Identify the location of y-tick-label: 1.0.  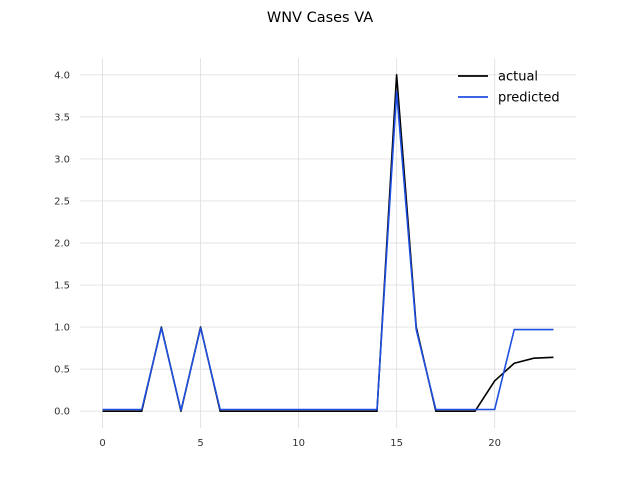
(62, 328).